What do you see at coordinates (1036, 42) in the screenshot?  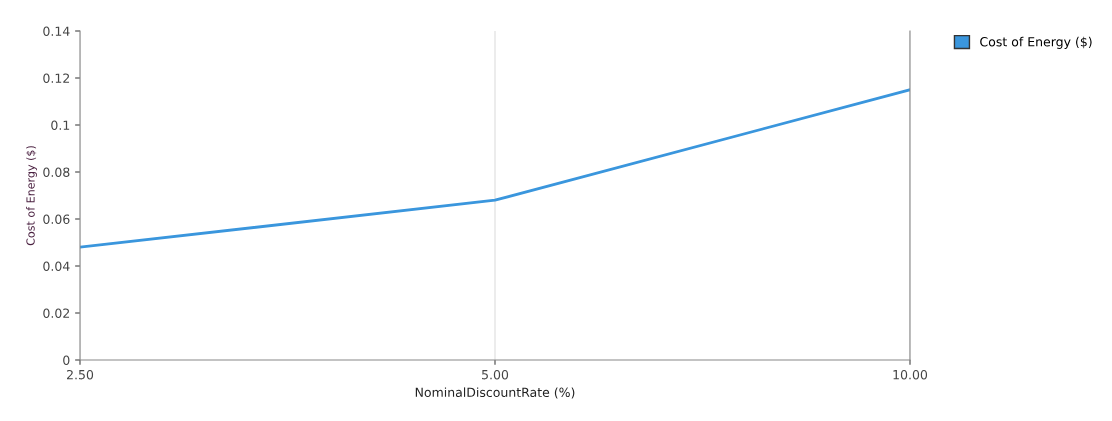 I see `legend-label: Cost of Energy ($)` at bounding box center [1036, 42].